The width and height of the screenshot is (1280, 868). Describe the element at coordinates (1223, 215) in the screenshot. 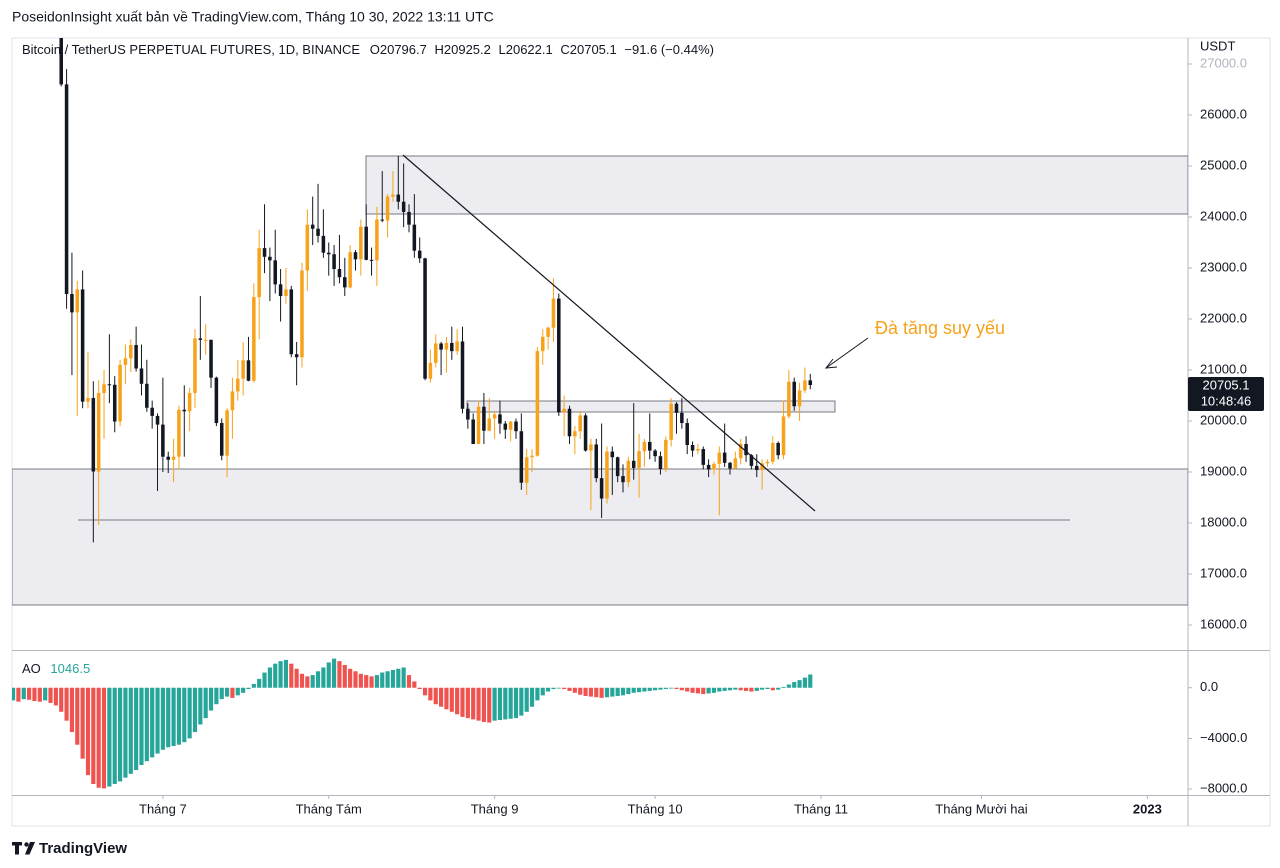

I see `price-tick-label: 24000.0` at that location.